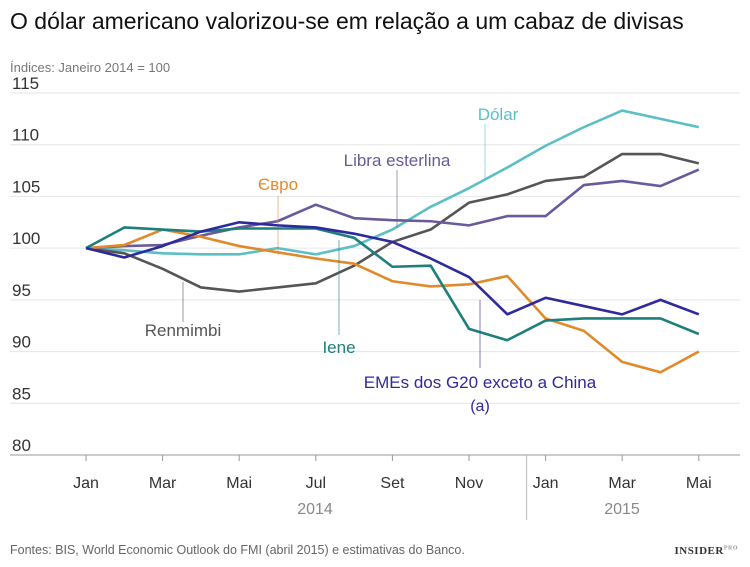  I want to click on y-tick-label: 80, so click(21, 445).